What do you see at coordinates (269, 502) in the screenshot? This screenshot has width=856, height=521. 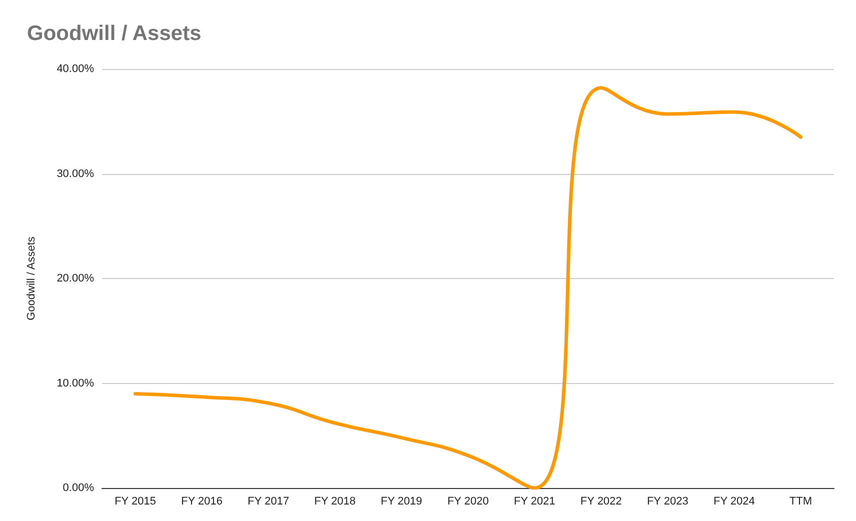 I see `x-tick-label: FY 2017` at bounding box center [269, 502].